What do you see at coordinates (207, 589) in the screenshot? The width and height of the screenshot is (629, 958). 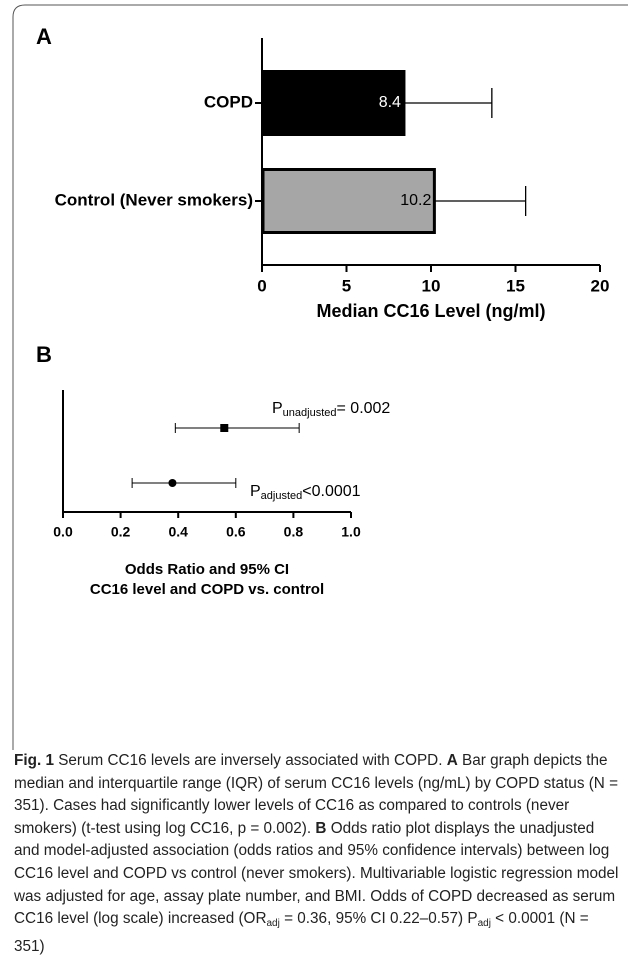 I see `x-axis-label: CC16 level and COPD vs. control` at bounding box center [207, 589].